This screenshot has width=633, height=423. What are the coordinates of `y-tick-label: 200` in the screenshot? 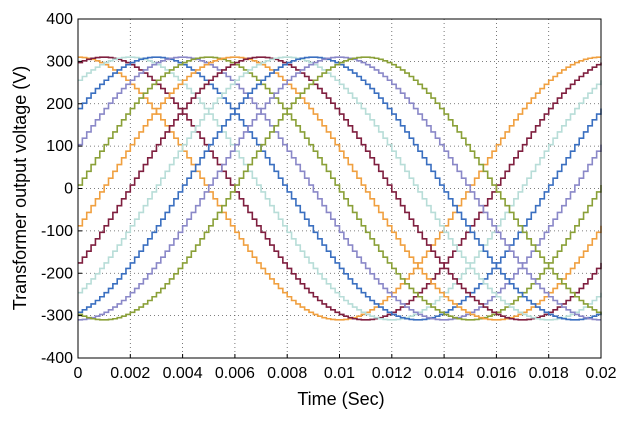 It's located at (59, 104).